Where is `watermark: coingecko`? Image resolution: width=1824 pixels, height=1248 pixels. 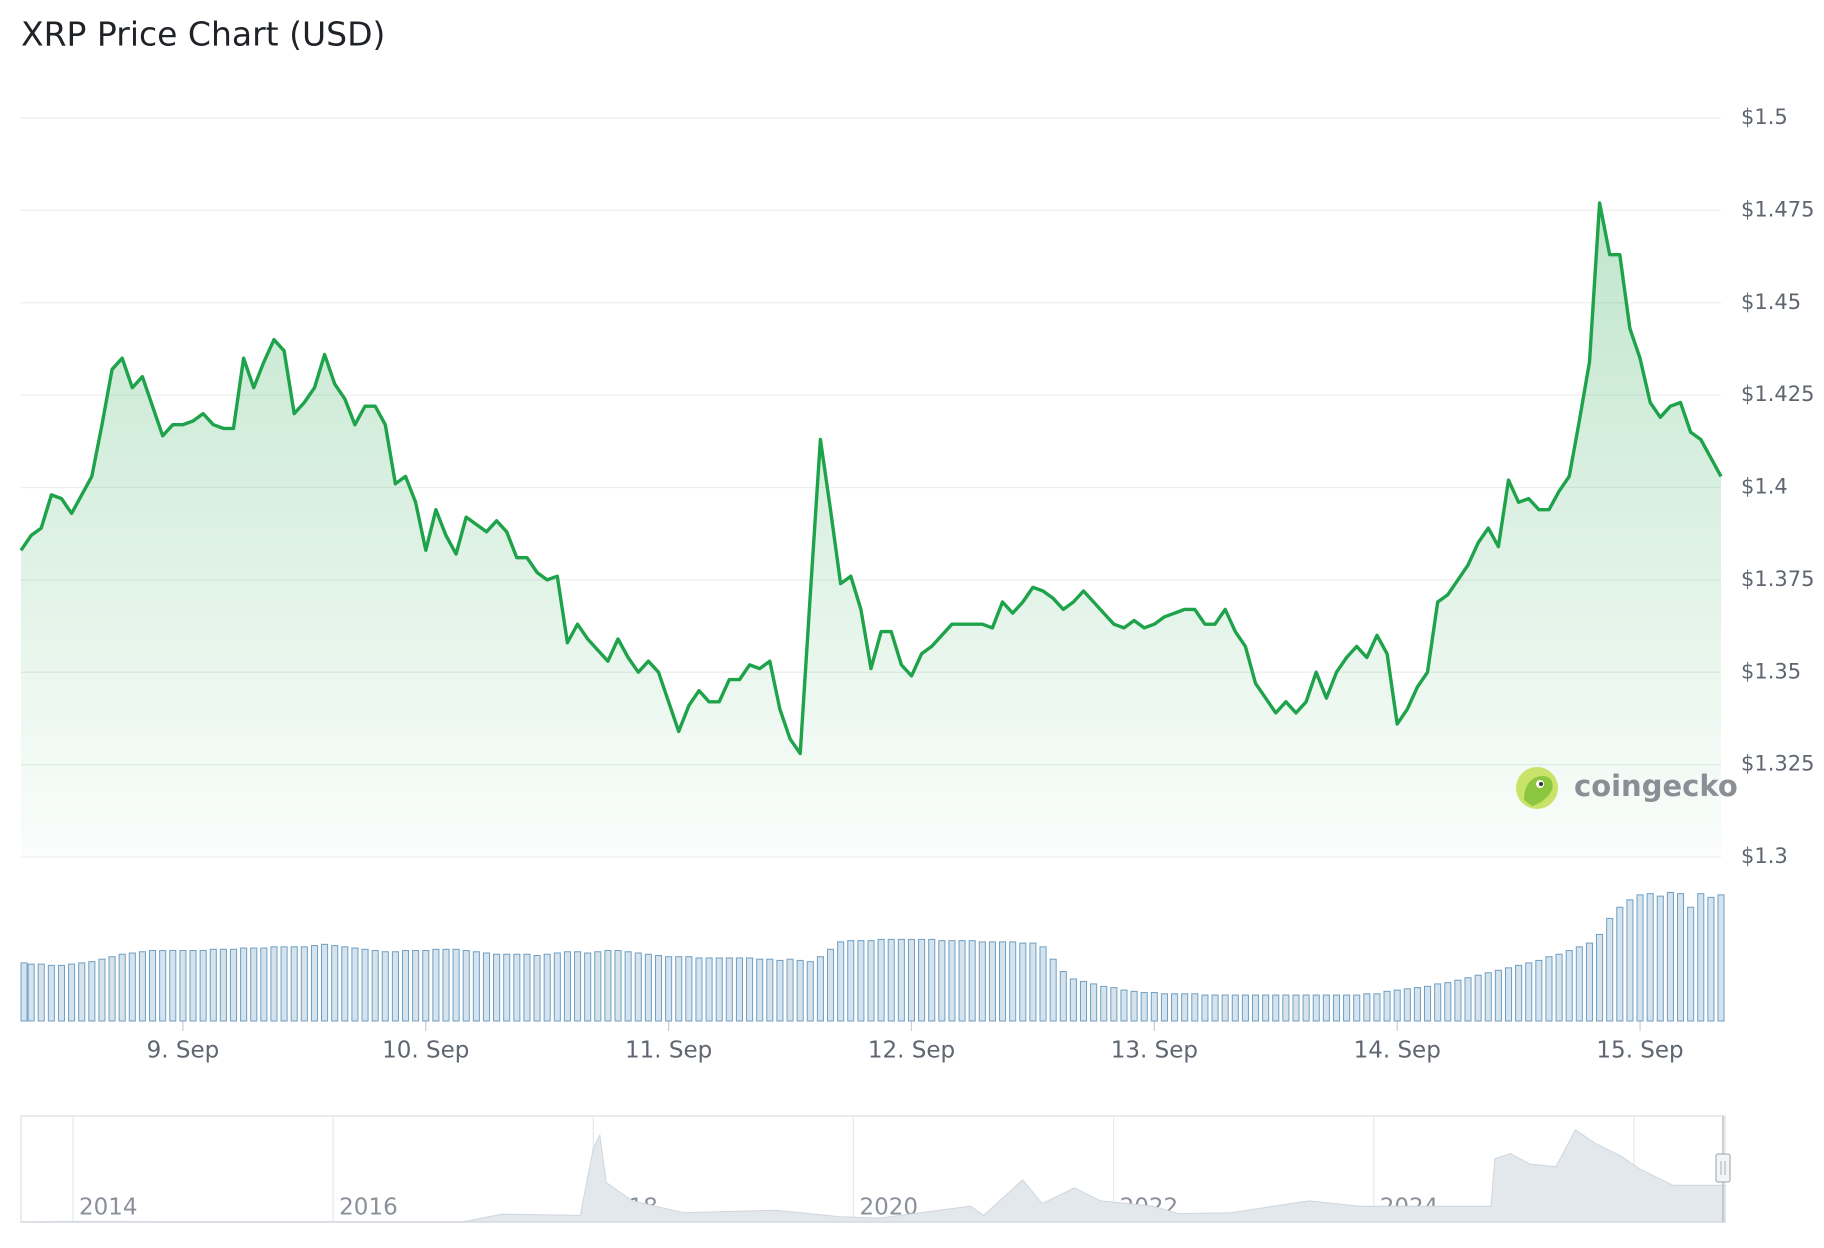 watermark: coingecko is located at coordinates (1627, 788).